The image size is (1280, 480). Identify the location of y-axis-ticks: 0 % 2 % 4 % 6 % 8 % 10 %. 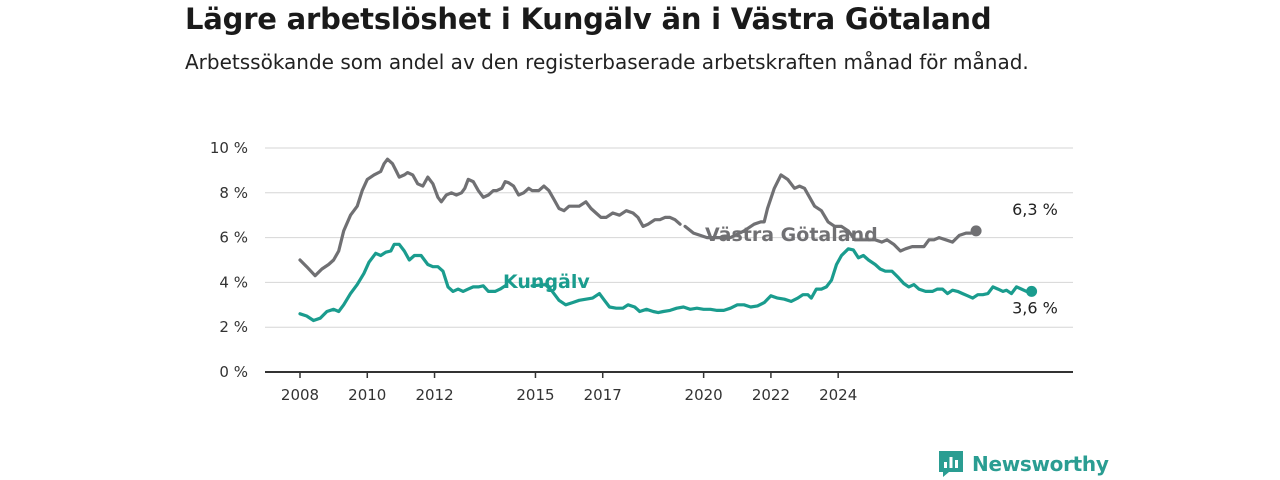
(229, 260).